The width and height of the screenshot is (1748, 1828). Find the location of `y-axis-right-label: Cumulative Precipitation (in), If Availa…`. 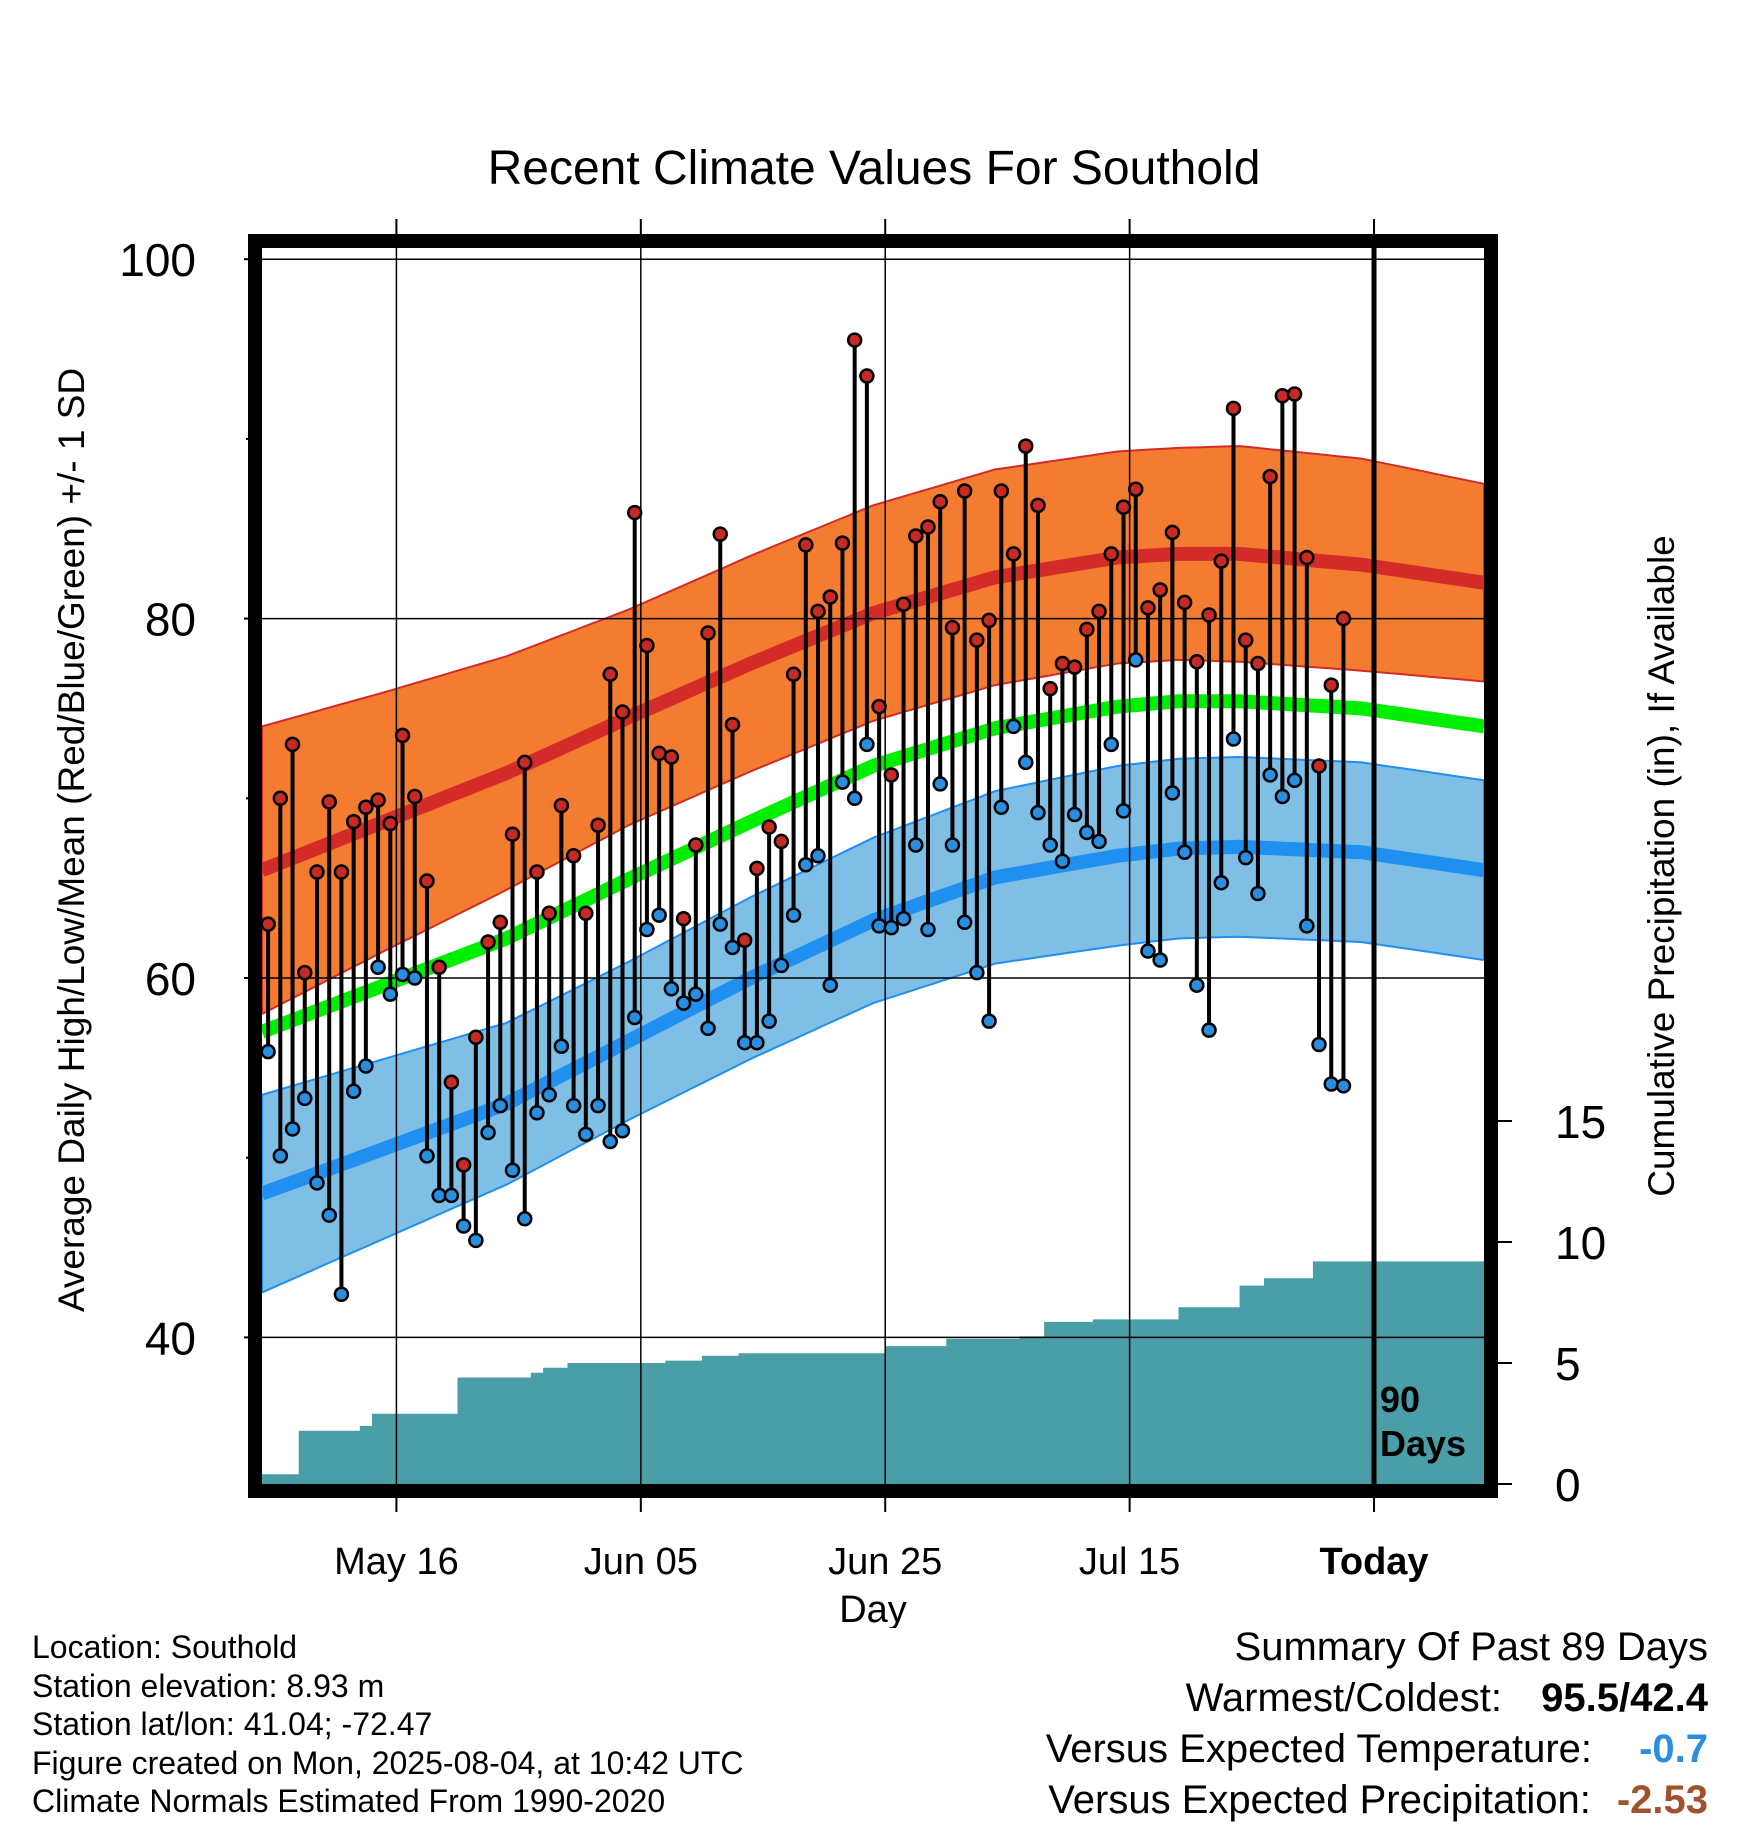

y-axis-right-label: Cumulative Precipitation (in), If Availa… is located at coordinates (1661, 866).